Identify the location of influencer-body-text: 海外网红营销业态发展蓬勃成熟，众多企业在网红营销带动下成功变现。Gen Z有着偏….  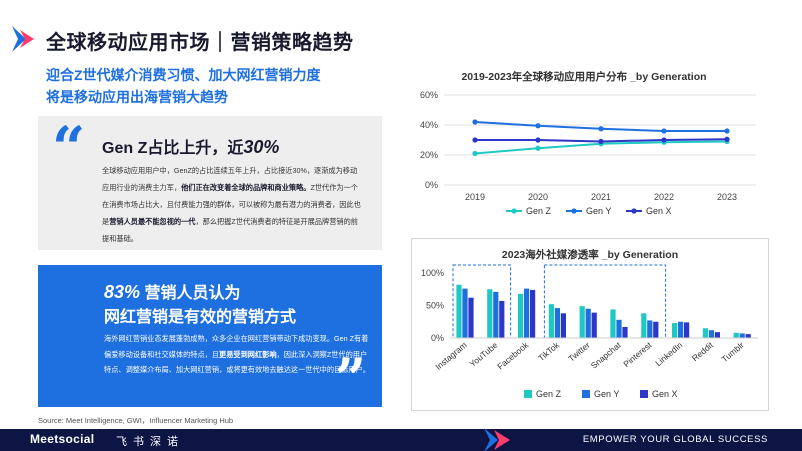
(237, 354).